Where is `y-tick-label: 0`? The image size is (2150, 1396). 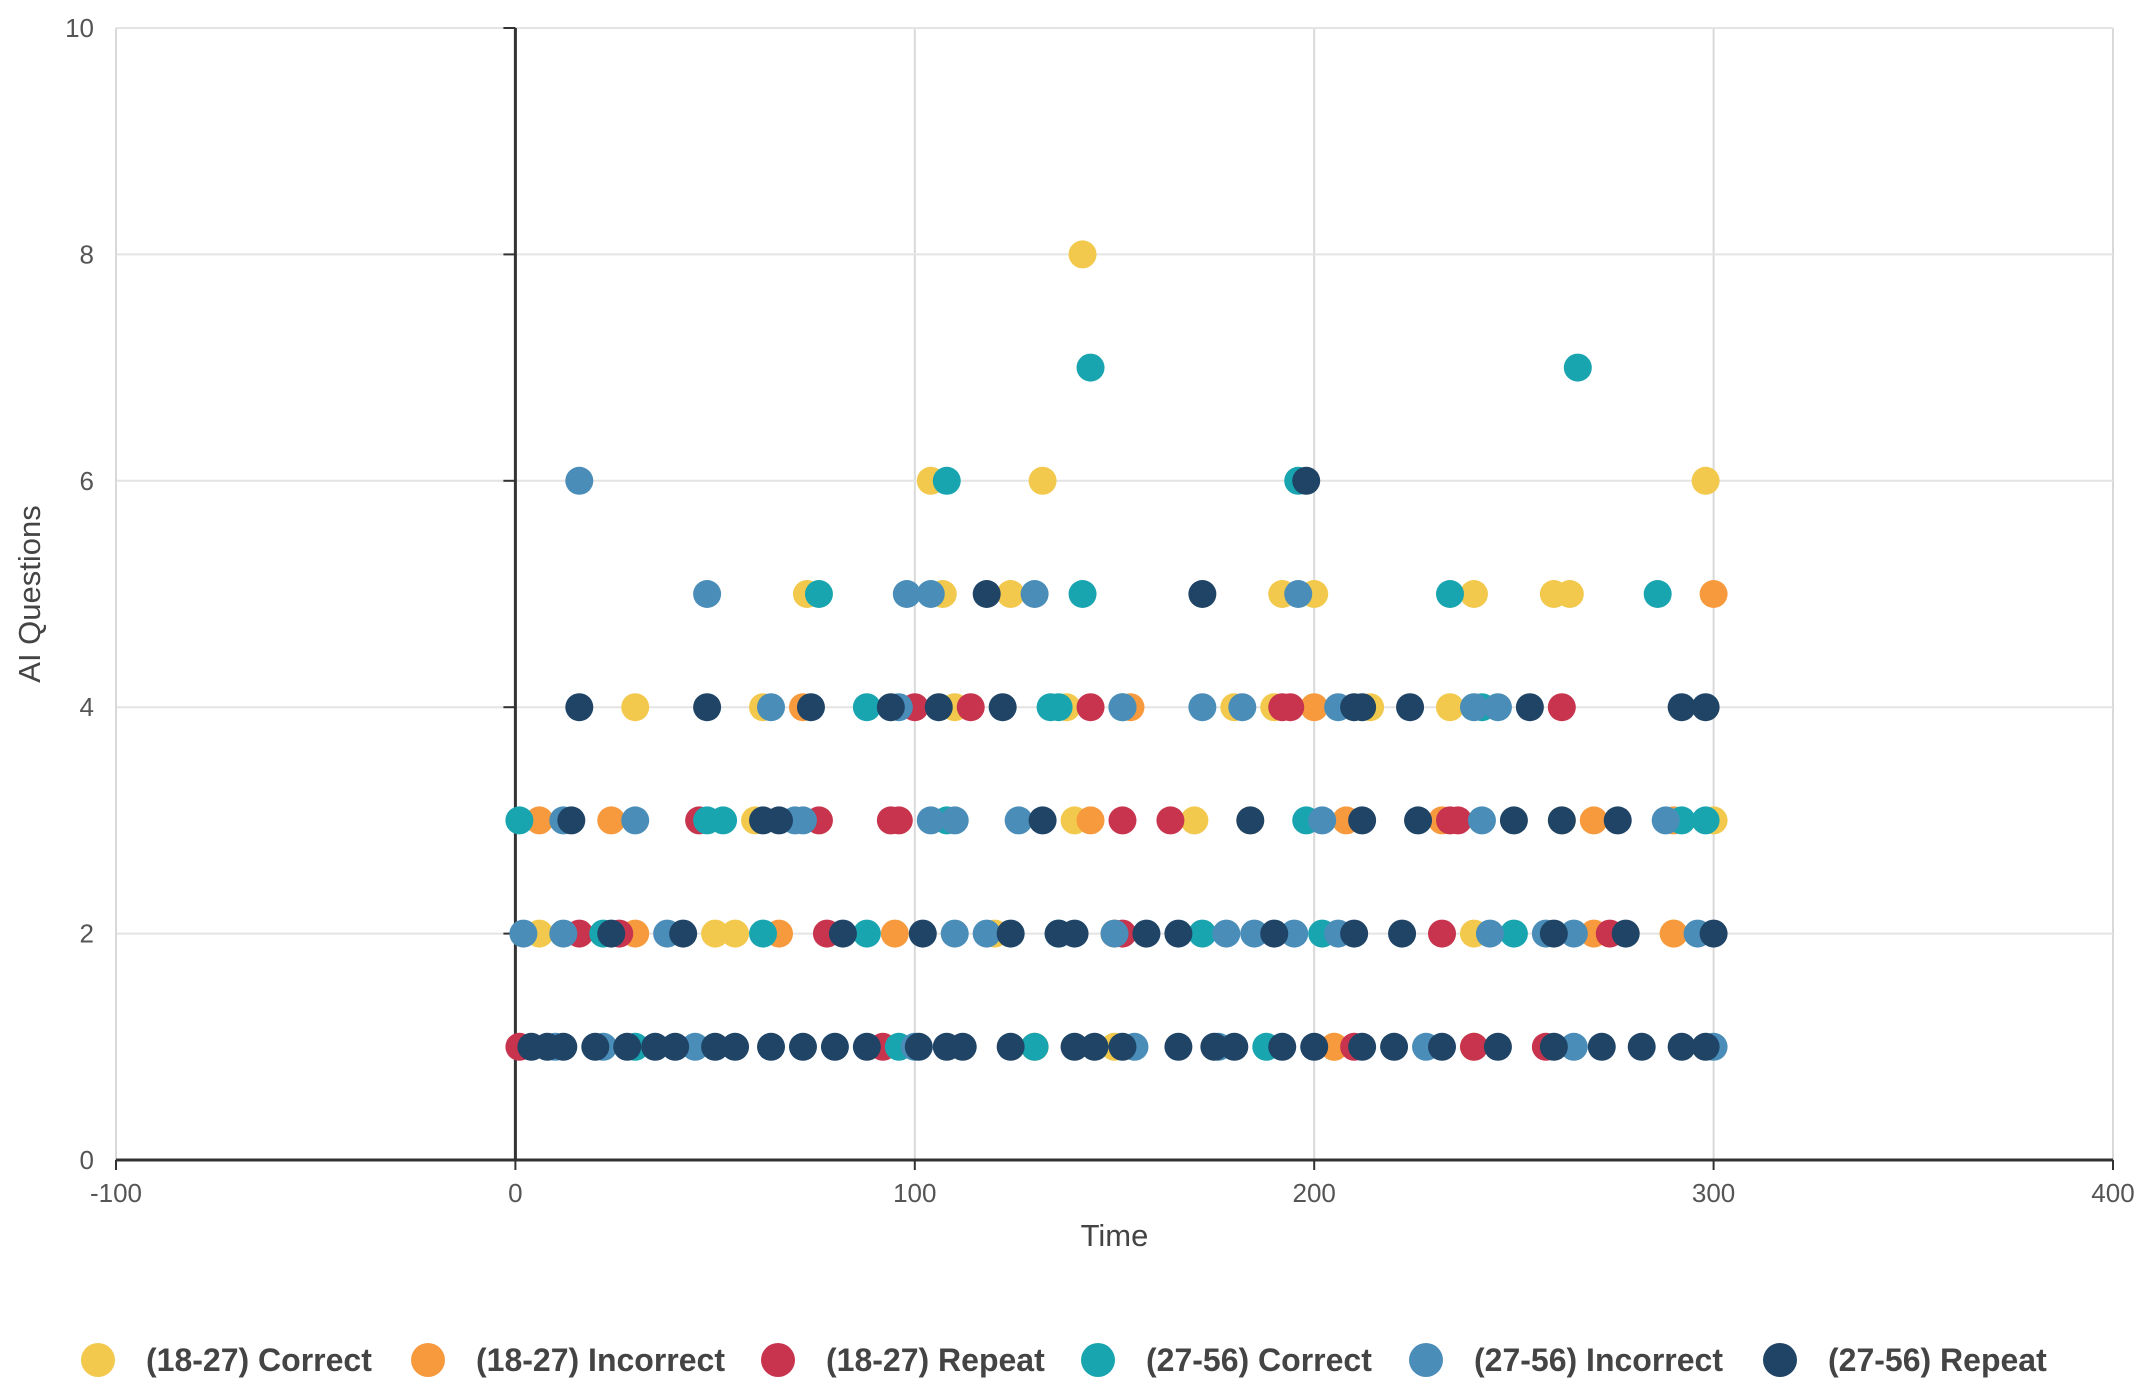 y-tick-label: 0 is located at coordinates (87, 1160).